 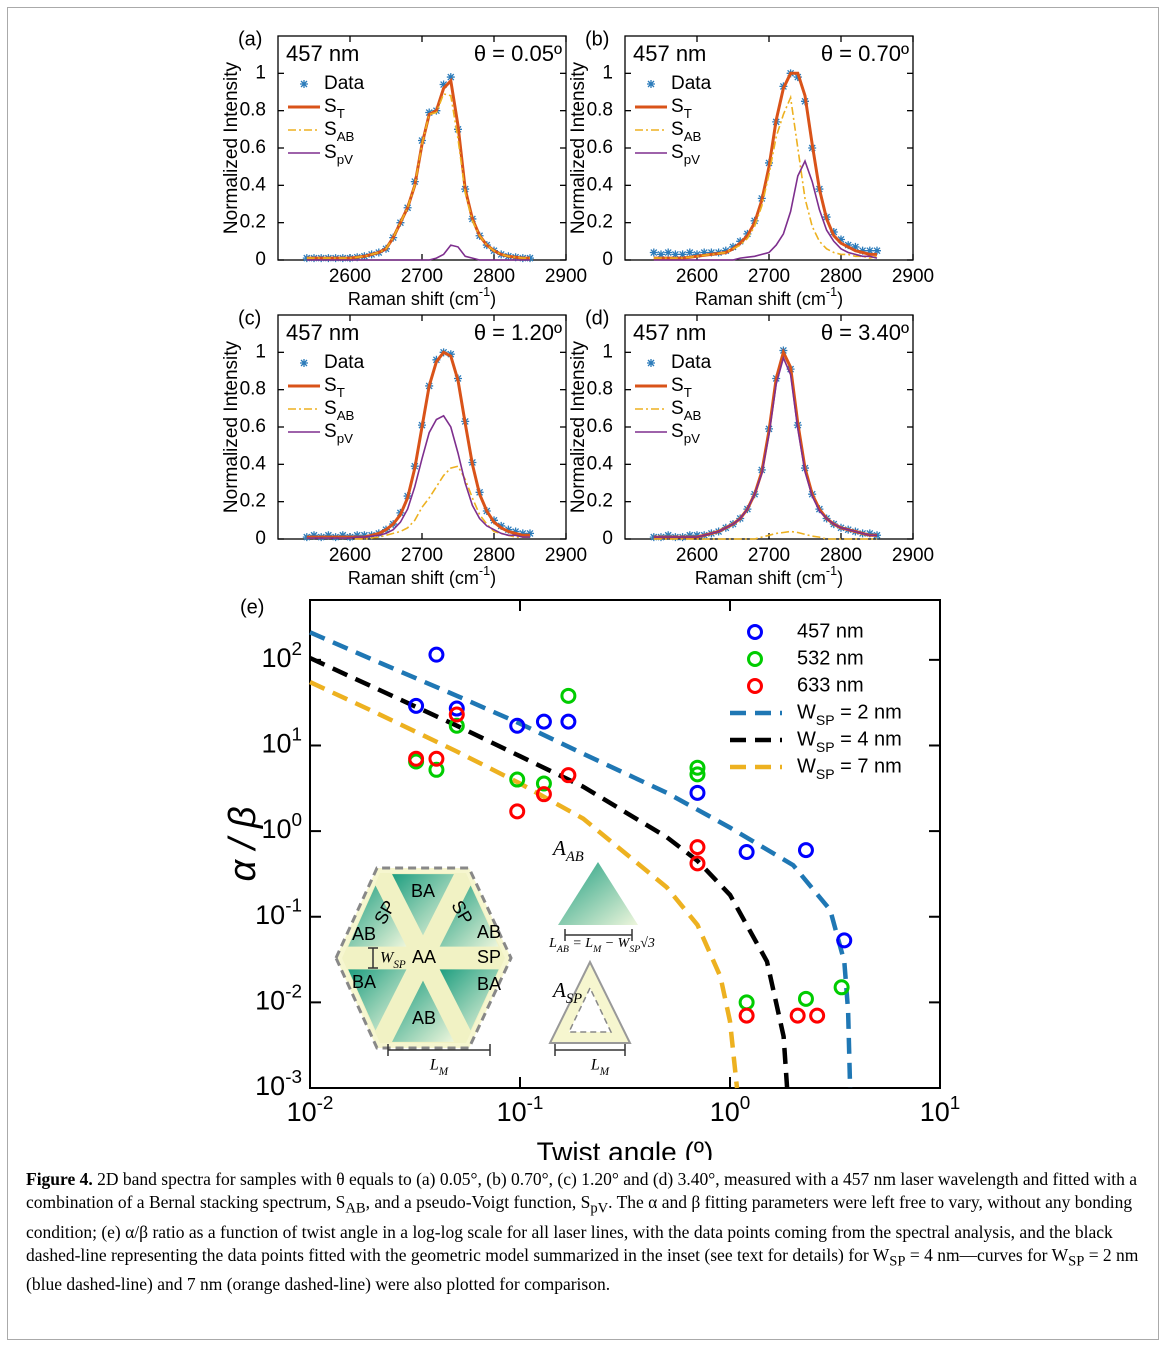 I want to click on y-tick-label: 10^-1, so click(x=278, y=912).